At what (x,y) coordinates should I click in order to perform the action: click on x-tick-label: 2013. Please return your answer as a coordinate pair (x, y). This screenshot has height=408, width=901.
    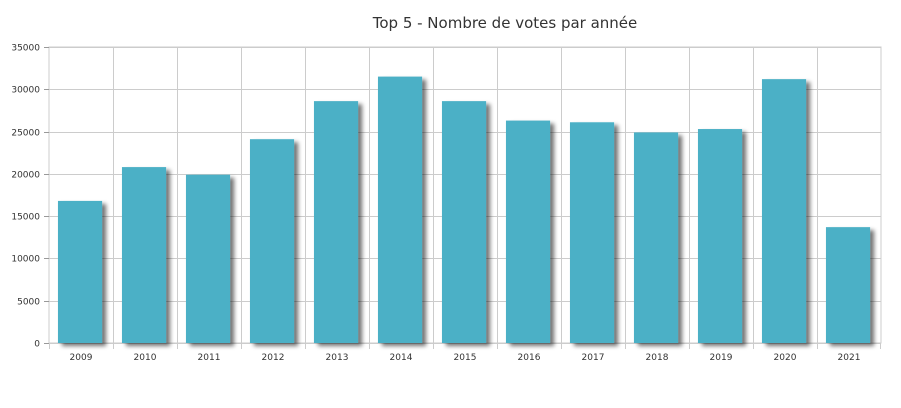
    Looking at the image, I should click on (337, 358).